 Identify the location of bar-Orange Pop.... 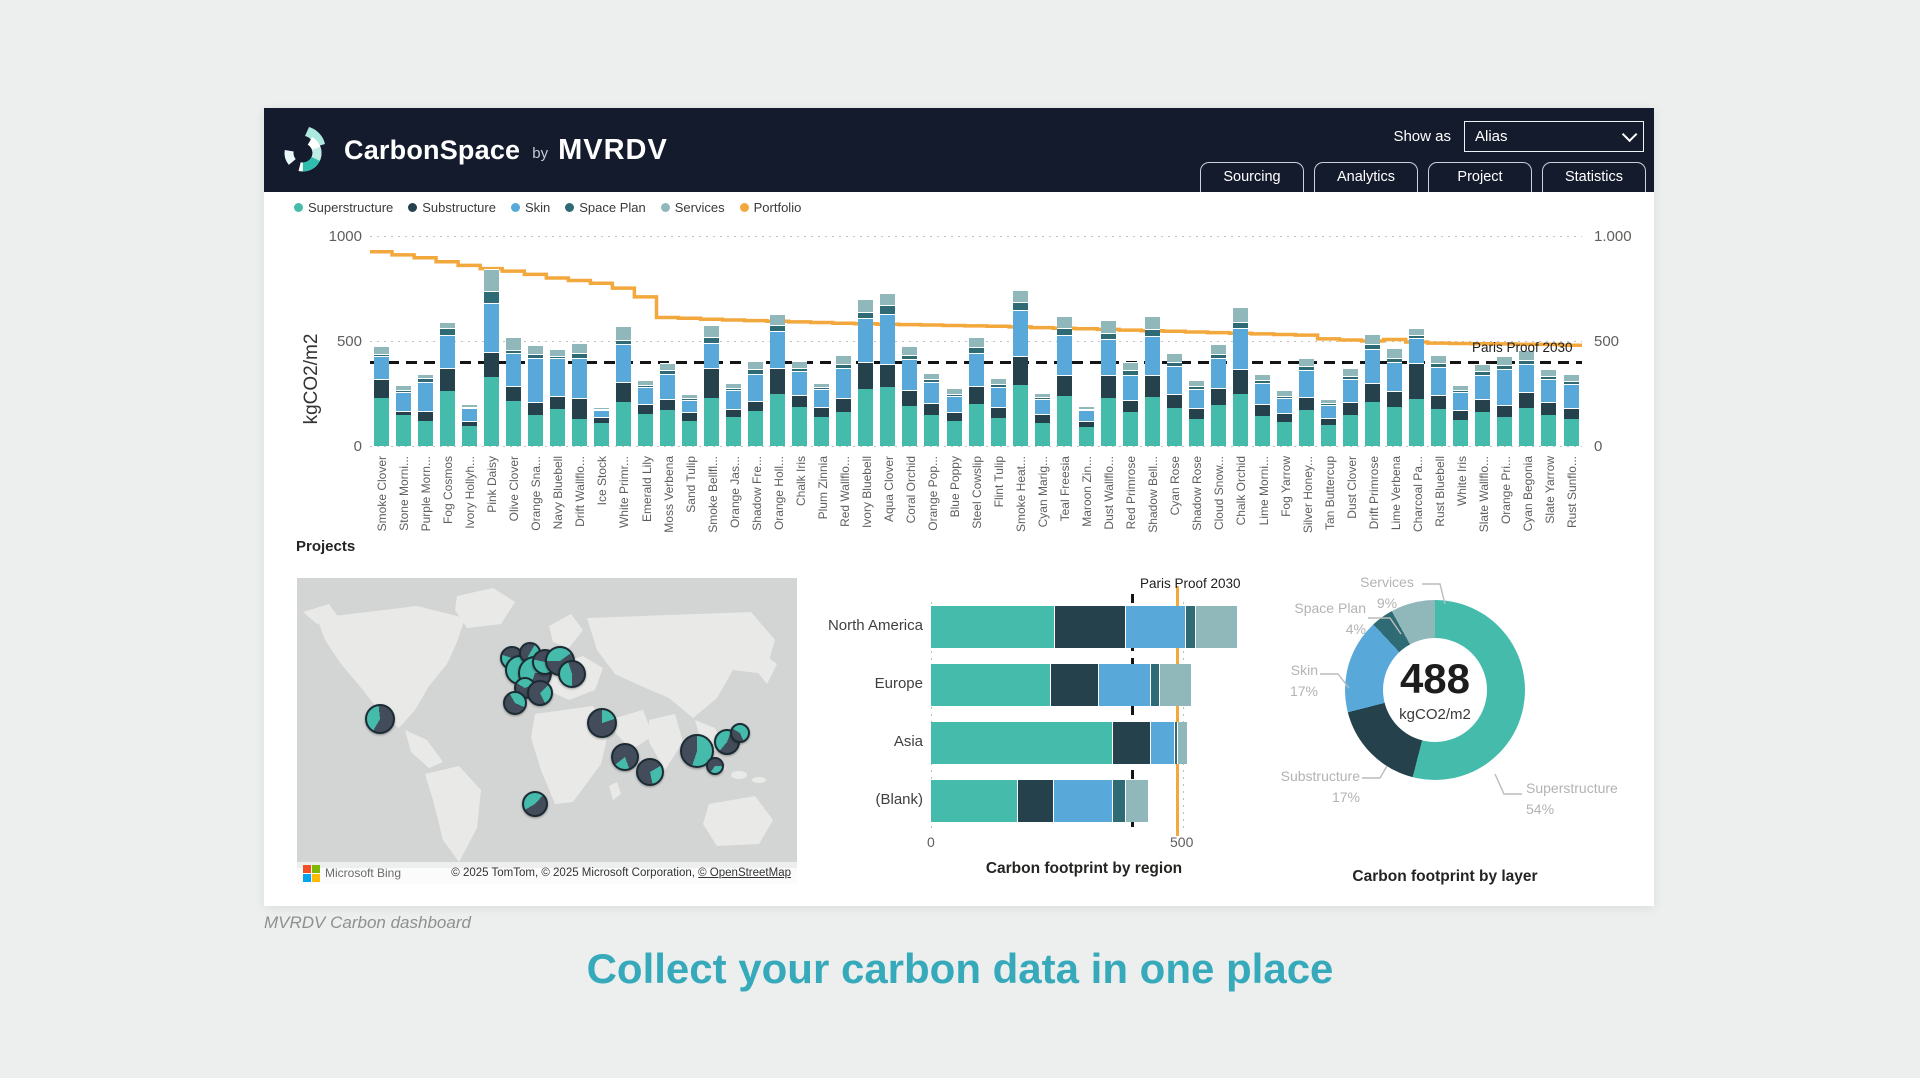
(932, 409).